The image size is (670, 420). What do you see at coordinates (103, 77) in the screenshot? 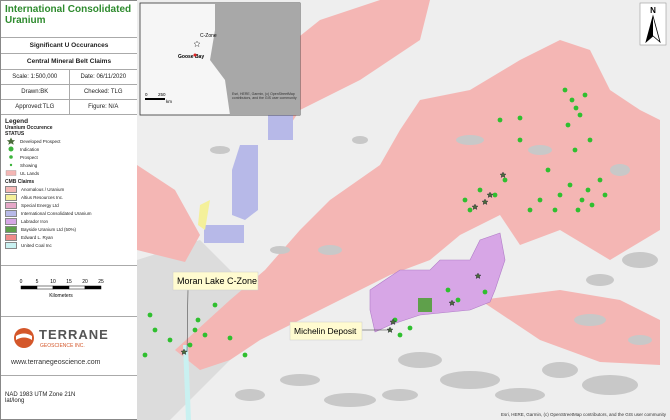
I see `info-cell: Date: 06/11/2020` at bounding box center [103, 77].